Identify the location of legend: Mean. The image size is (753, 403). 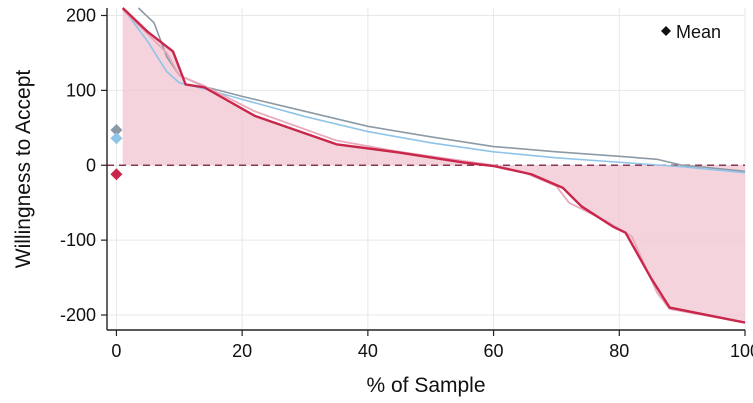
(691, 32).